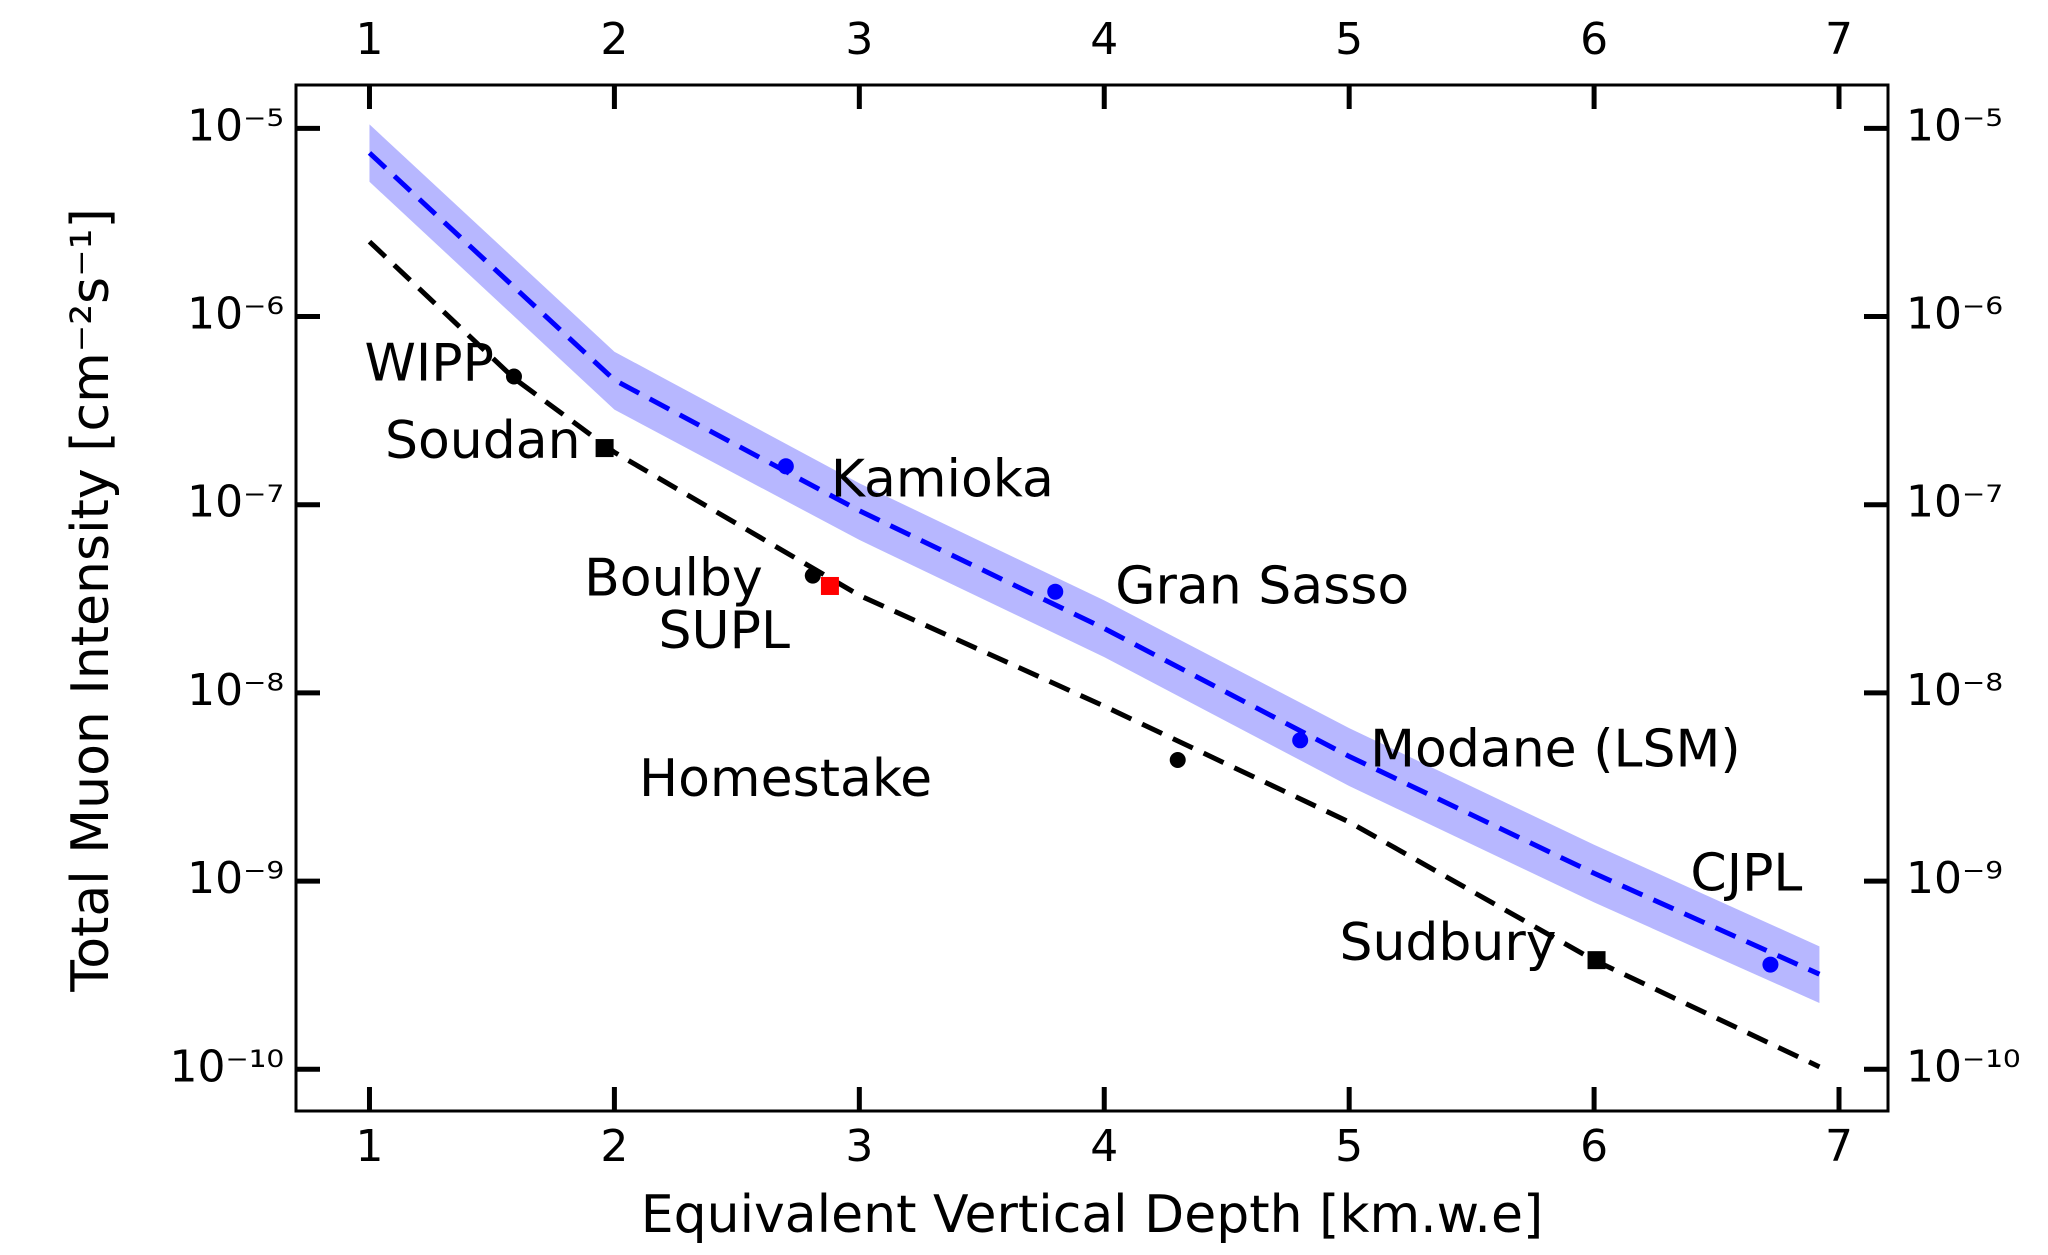  What do you see at coordinates (724, 631) in the screenshot?
I see `site-label: SUPL` at bounding box center [724, 631].